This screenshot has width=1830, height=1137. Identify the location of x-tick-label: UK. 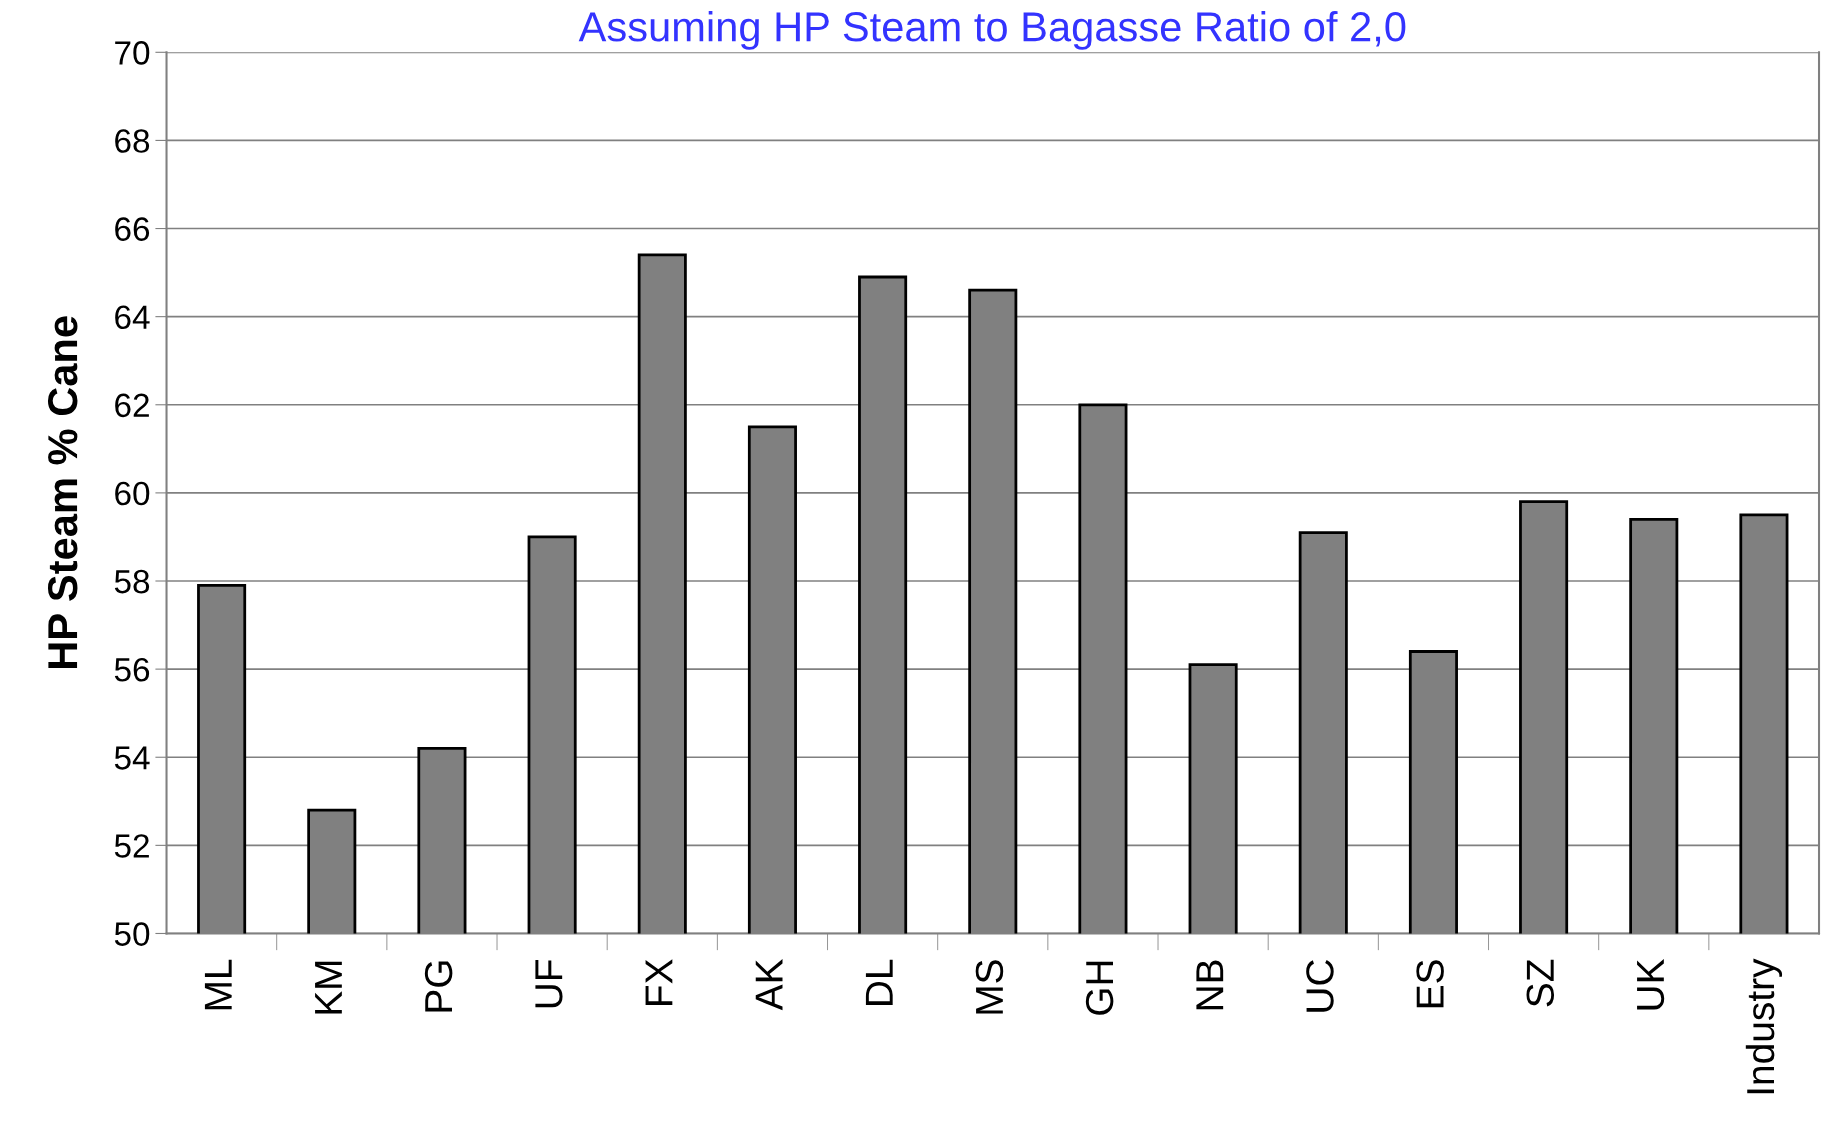
(1651, 984).